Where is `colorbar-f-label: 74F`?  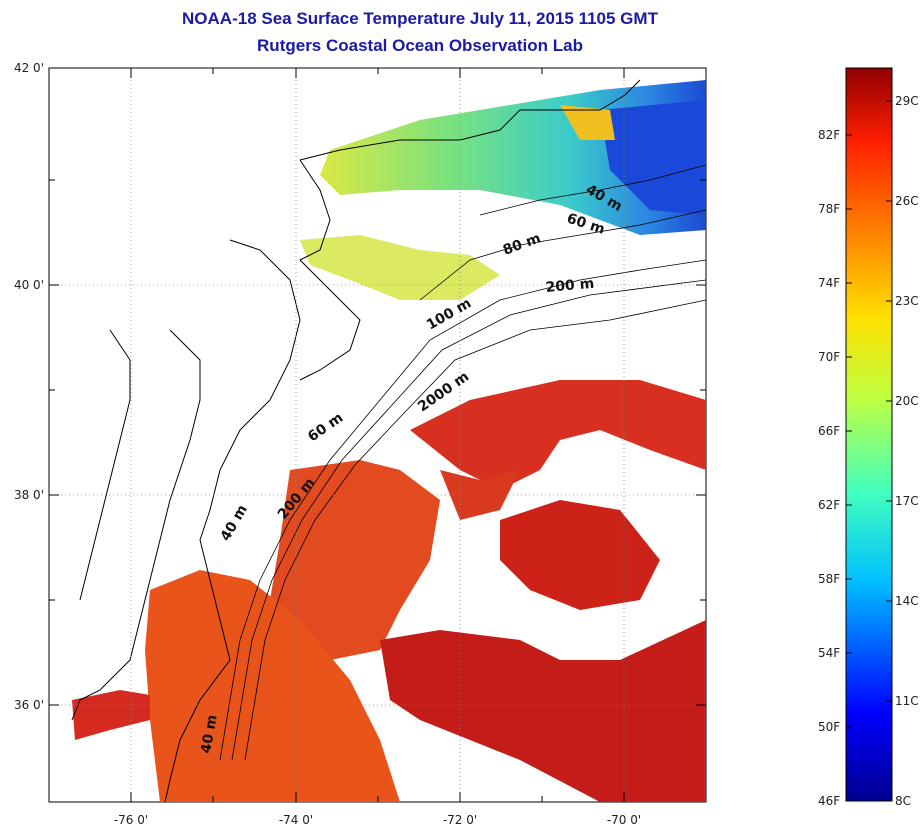 colorbar-f-label: 74F is located at coordinates (829, 283).